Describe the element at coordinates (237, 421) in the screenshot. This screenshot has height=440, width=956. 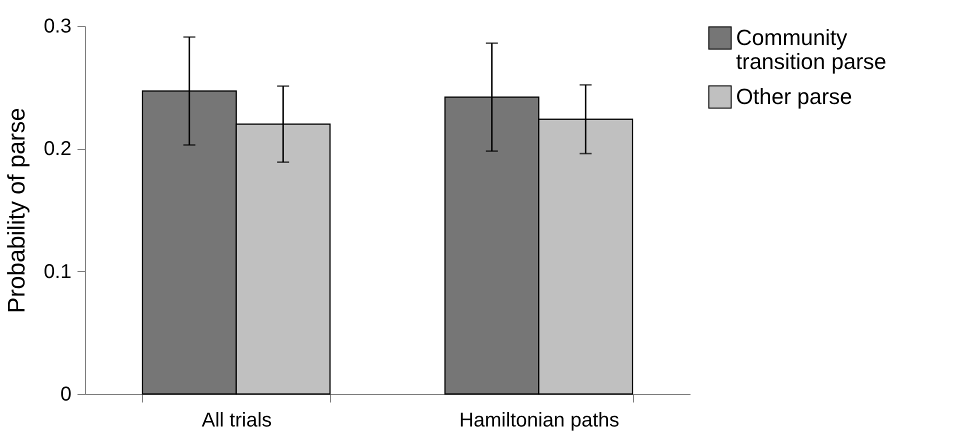
I see `x-tick-label: All trials` at that location.